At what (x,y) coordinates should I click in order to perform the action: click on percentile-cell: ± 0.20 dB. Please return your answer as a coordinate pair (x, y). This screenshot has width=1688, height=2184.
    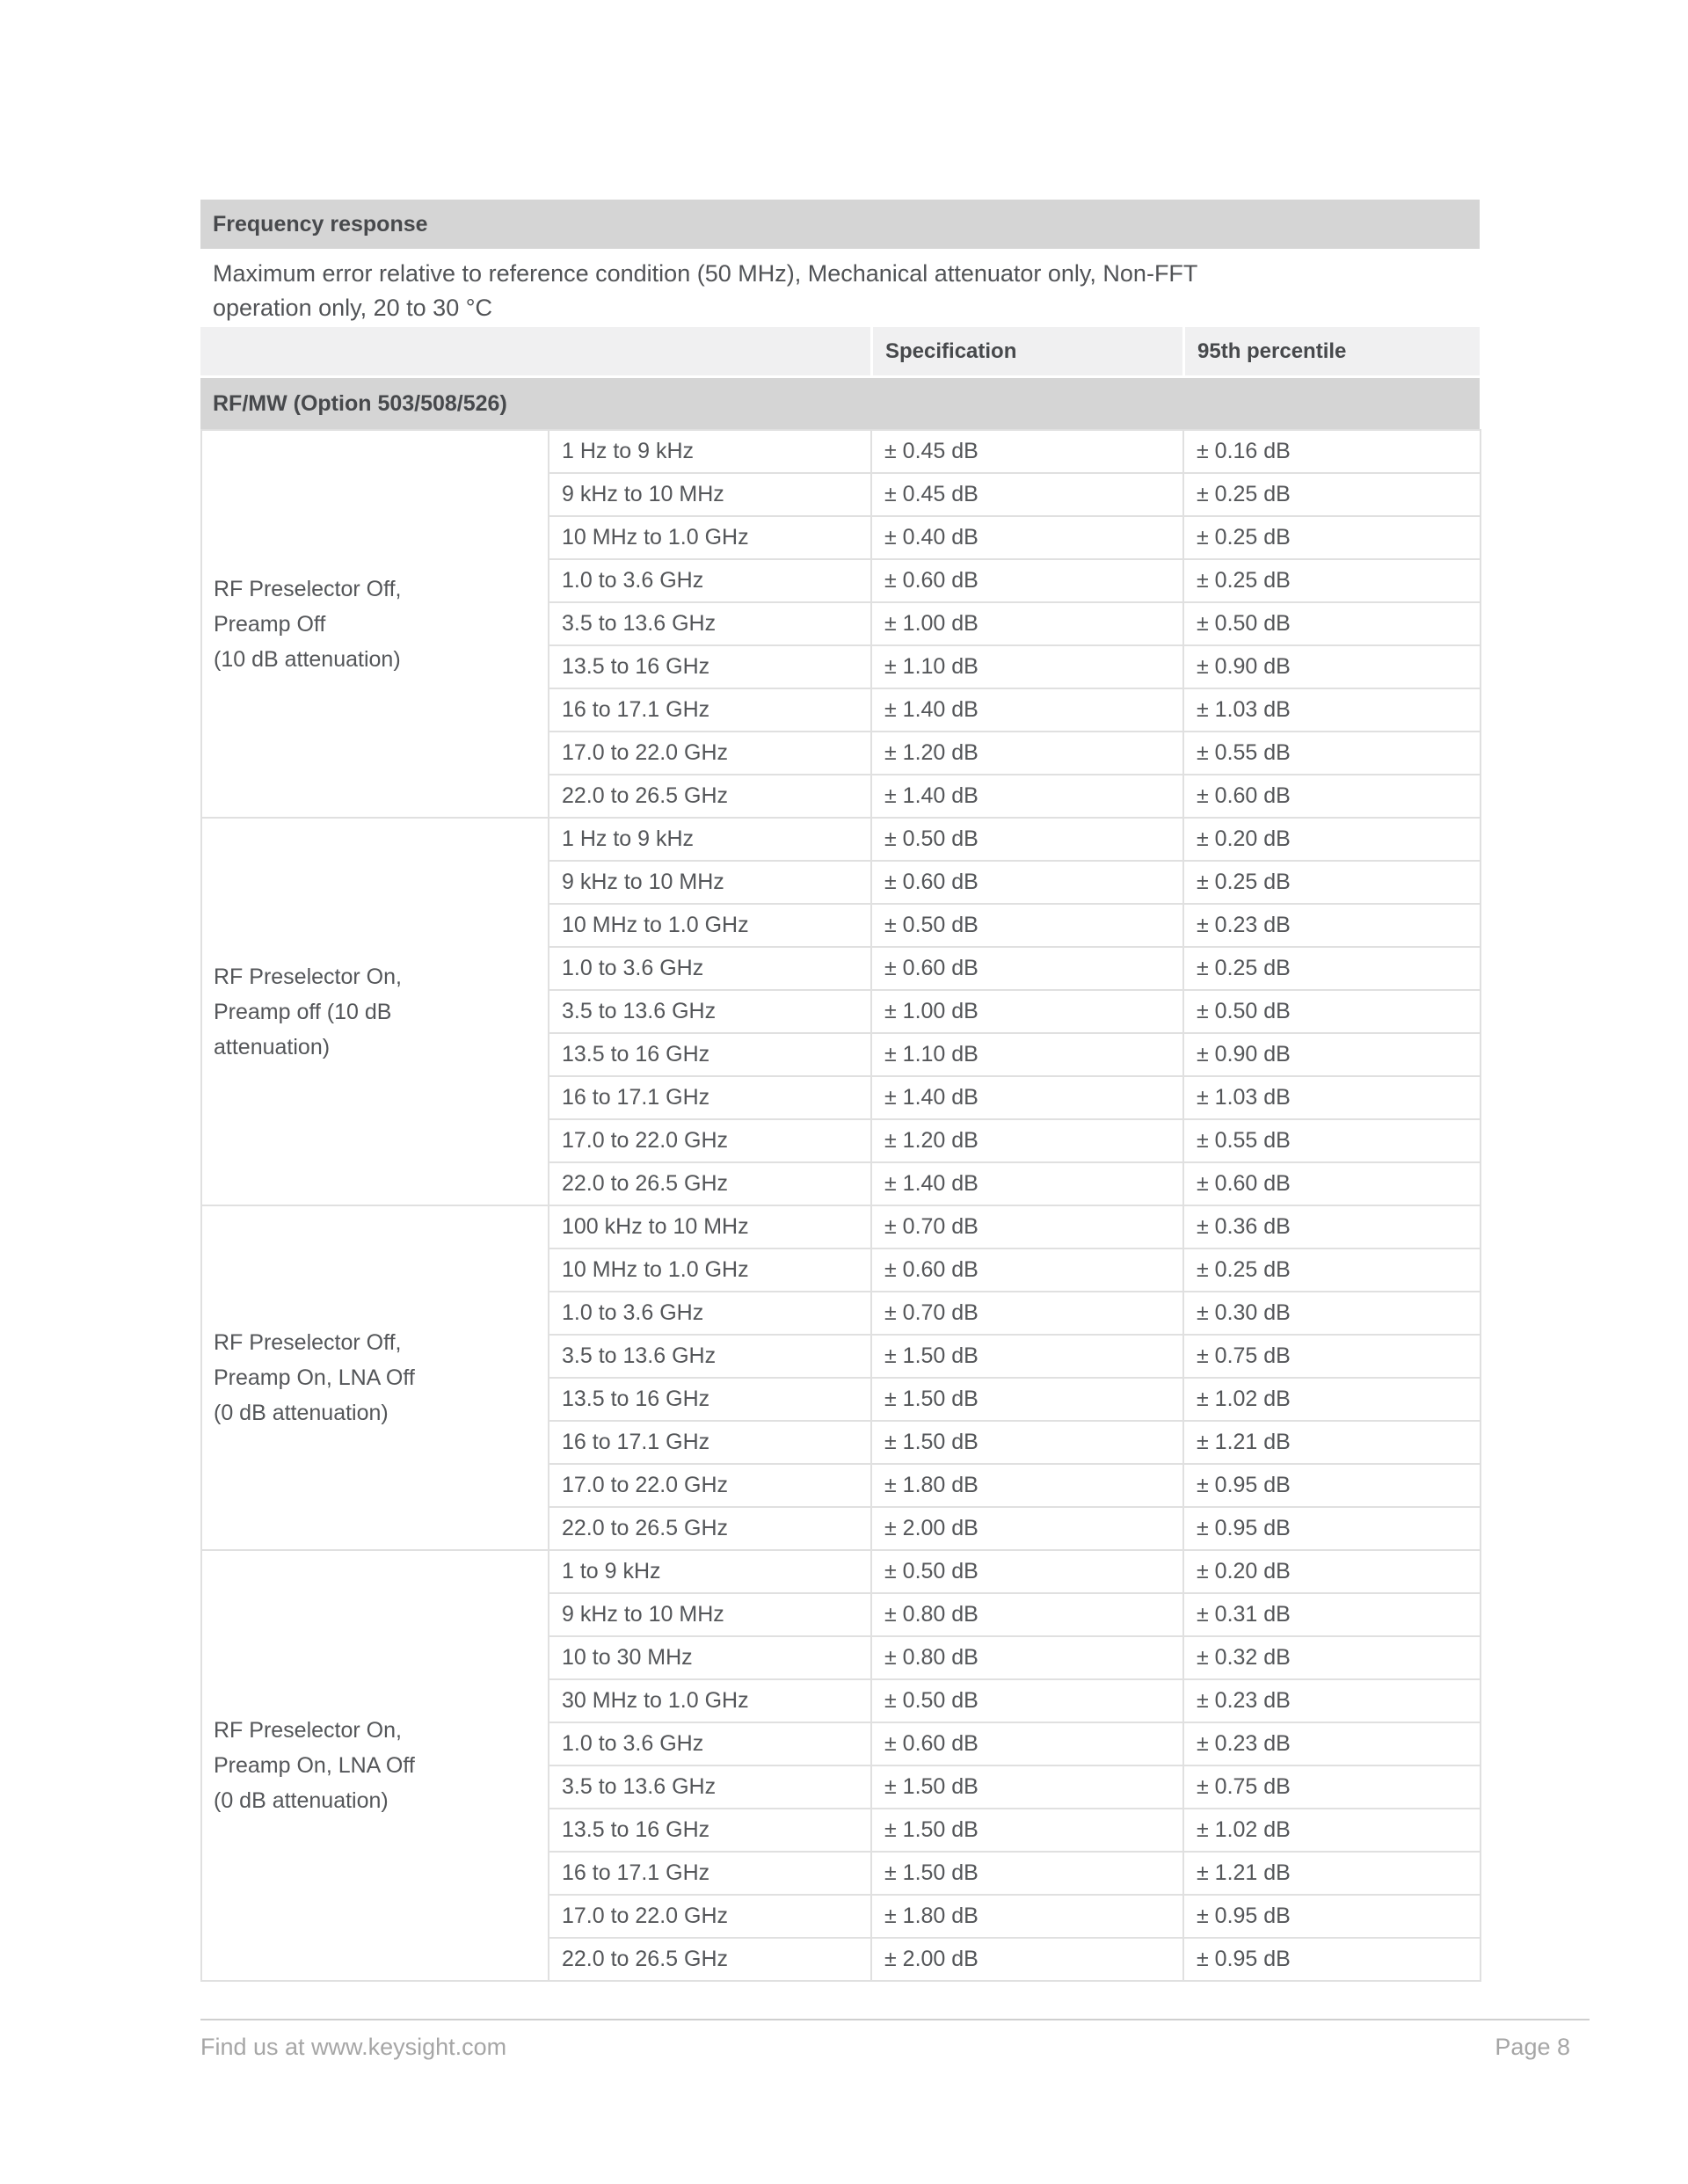
    Looking at the image, I should click on (1331, 839).